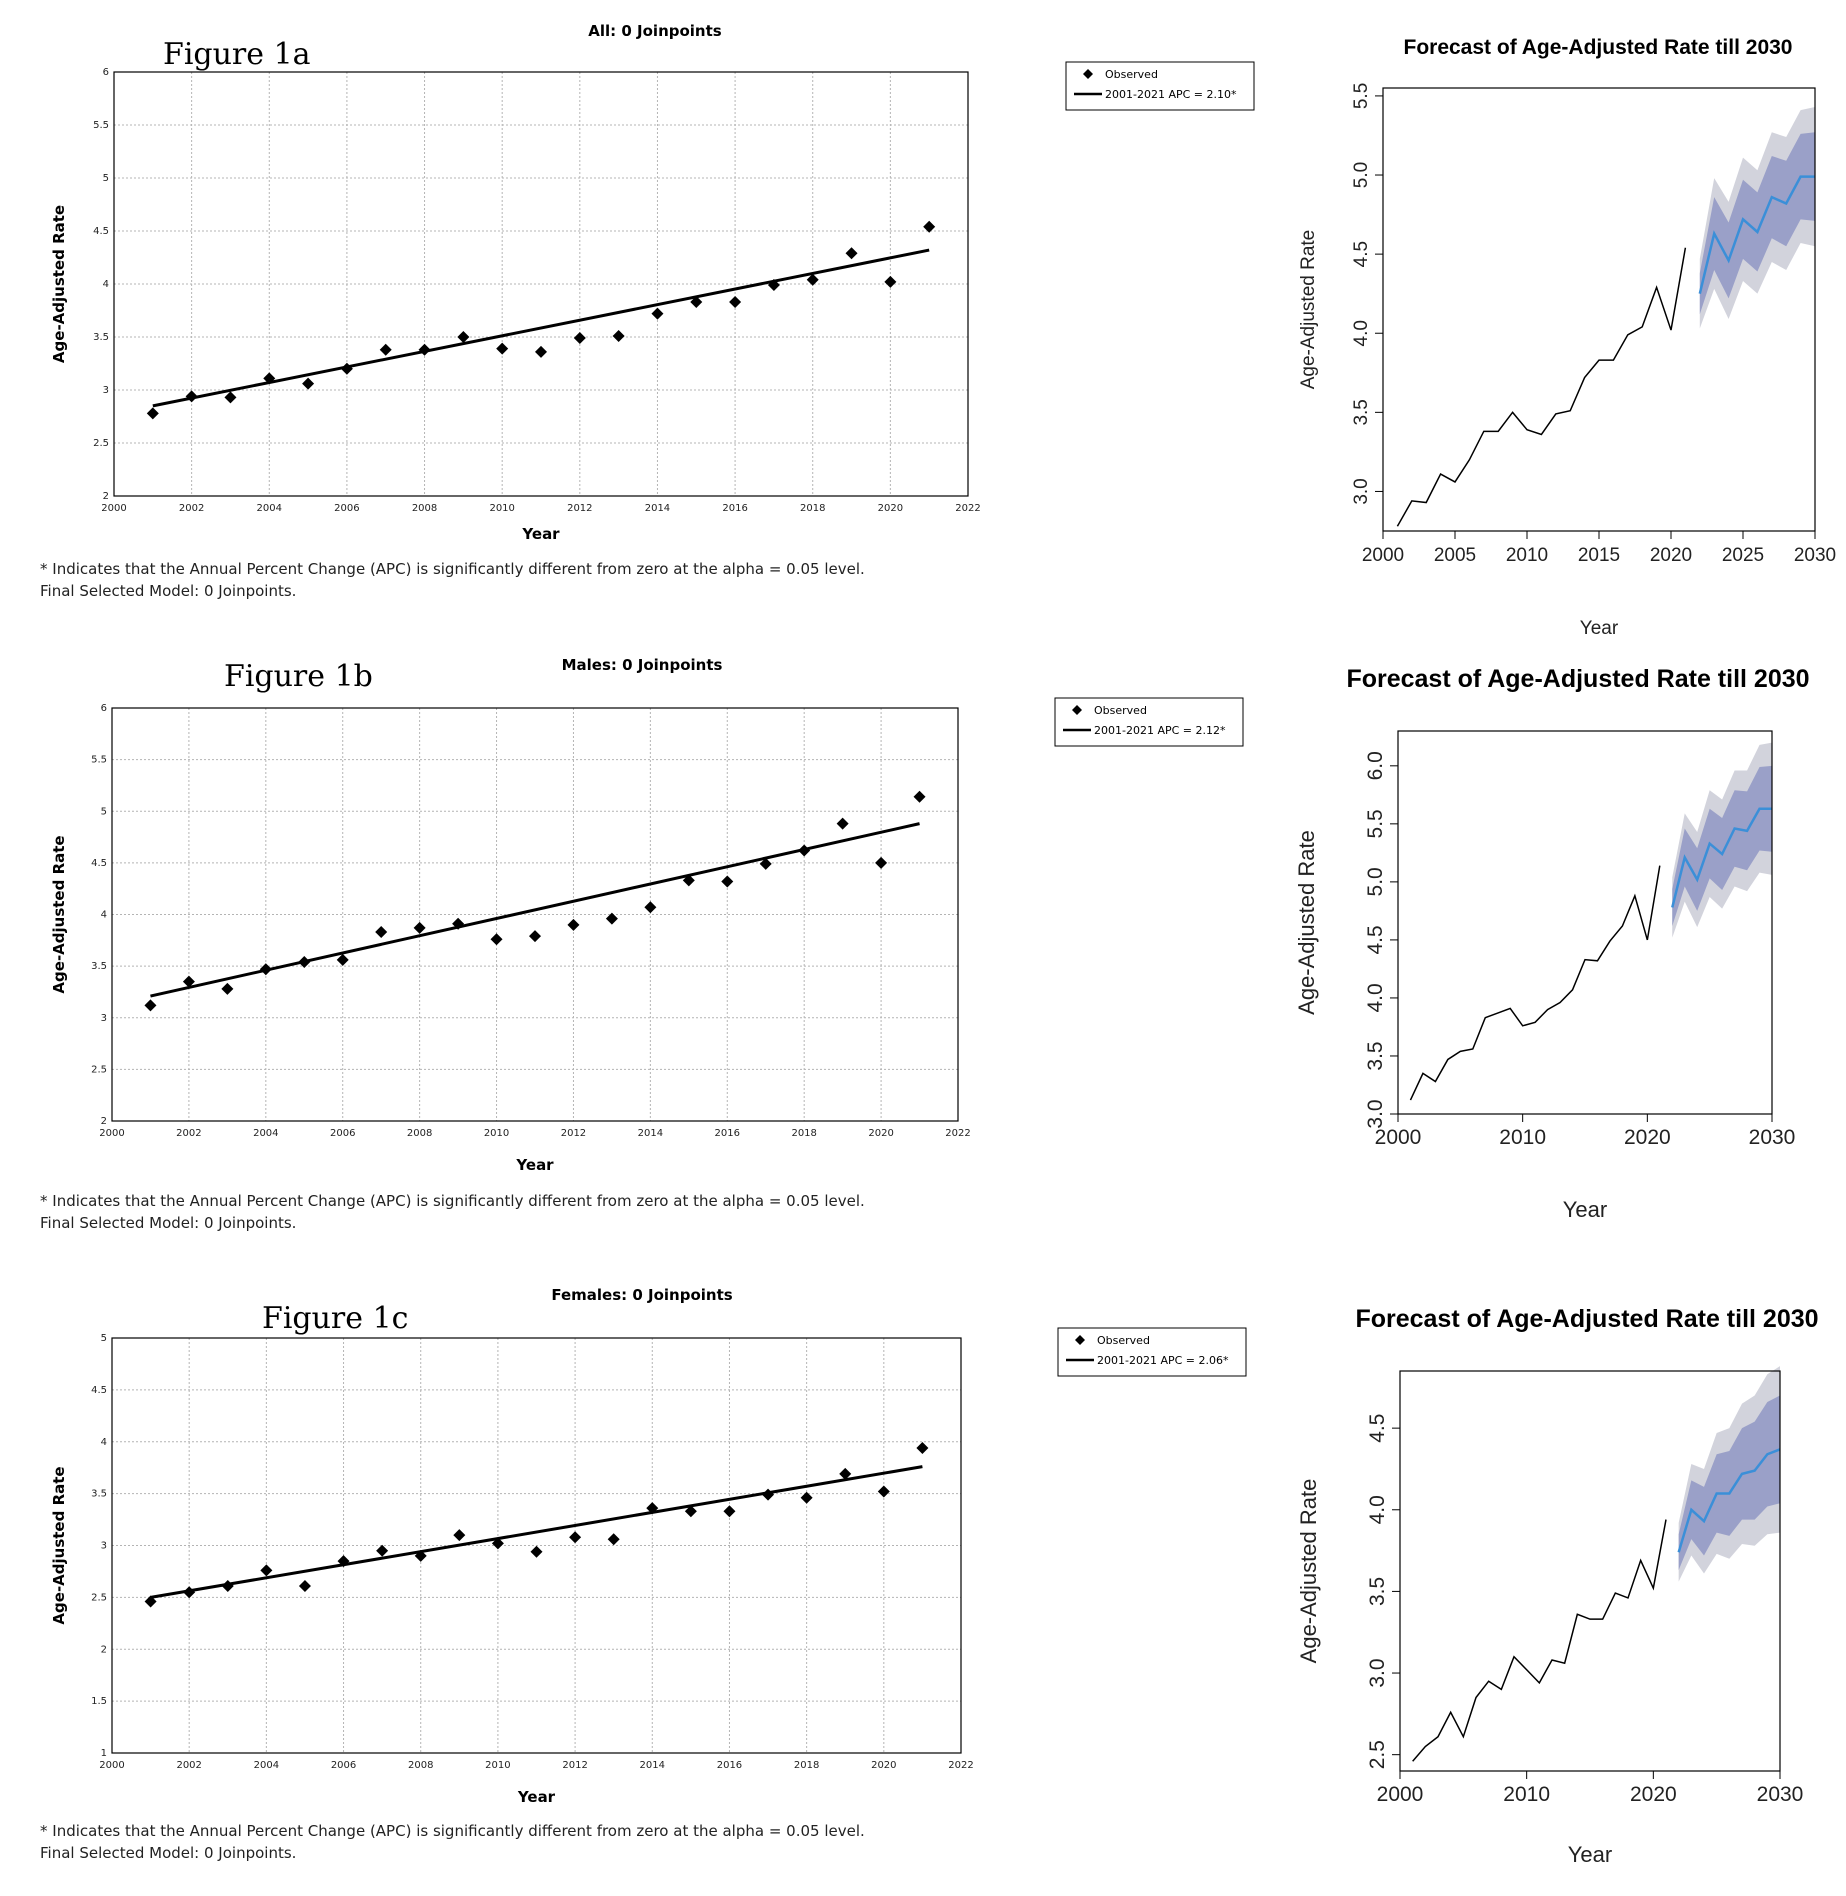 This screenshot has width=1846, height=1896. I want to click on chart-title: Forecast of Age-Adjusted Rate till 2030, so click(1577, 679).